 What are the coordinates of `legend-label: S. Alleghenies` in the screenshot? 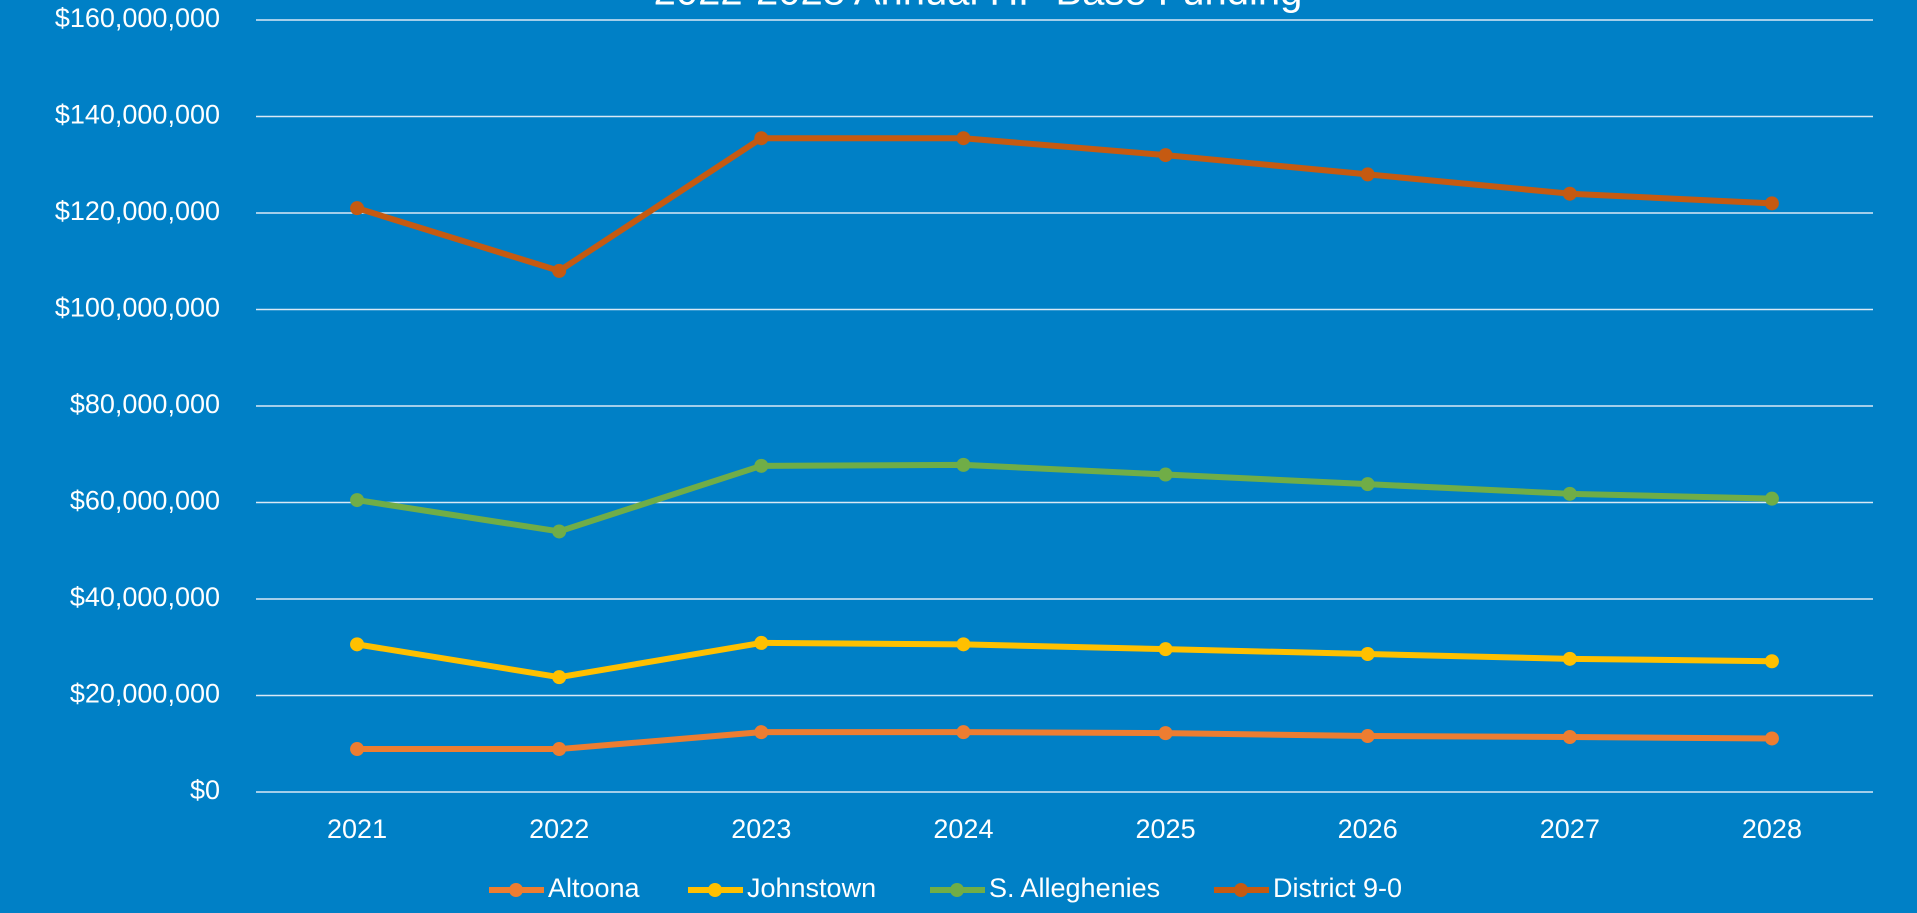 It's located at (1074, 888).